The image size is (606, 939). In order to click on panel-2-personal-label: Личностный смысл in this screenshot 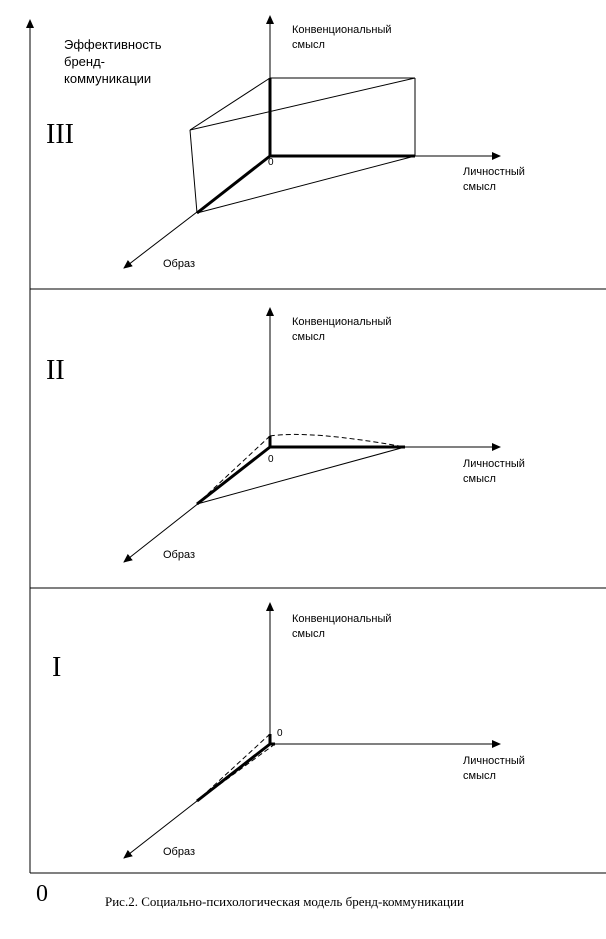, I will do `click(495, 471)`.